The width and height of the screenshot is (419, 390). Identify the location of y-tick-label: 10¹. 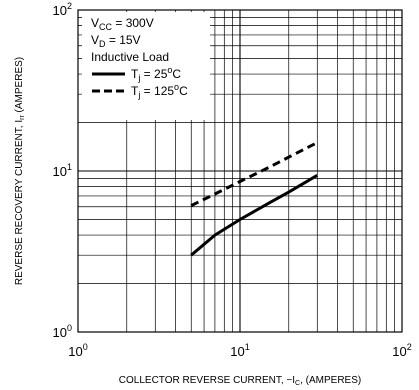
(62, 170).